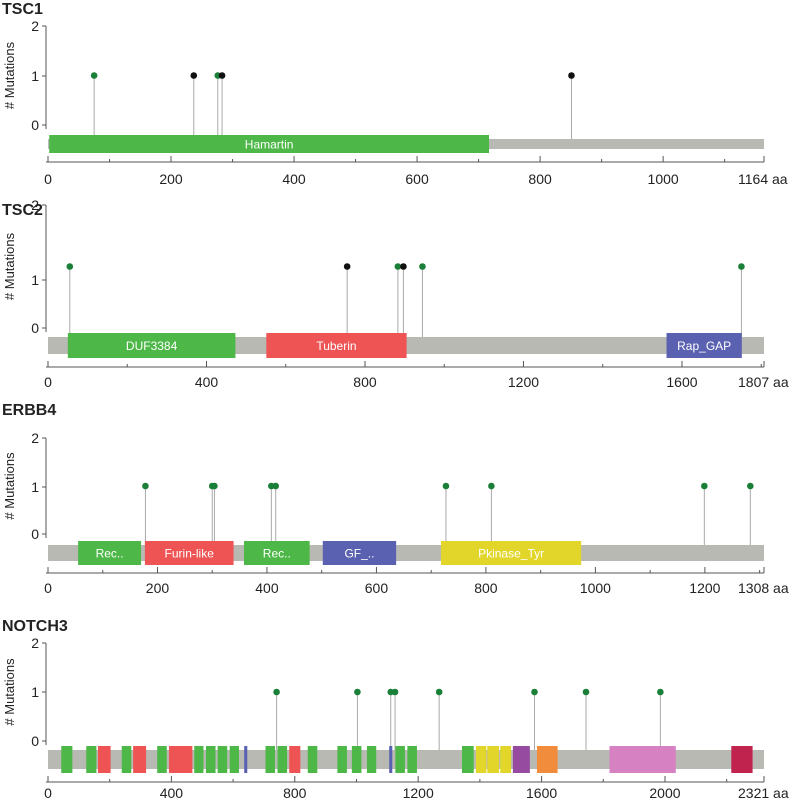  What do you see at coordinates (763, 792) in the screenshot?
I see `protein-length-label: 2321 aa` at bounding box center [763, 792].